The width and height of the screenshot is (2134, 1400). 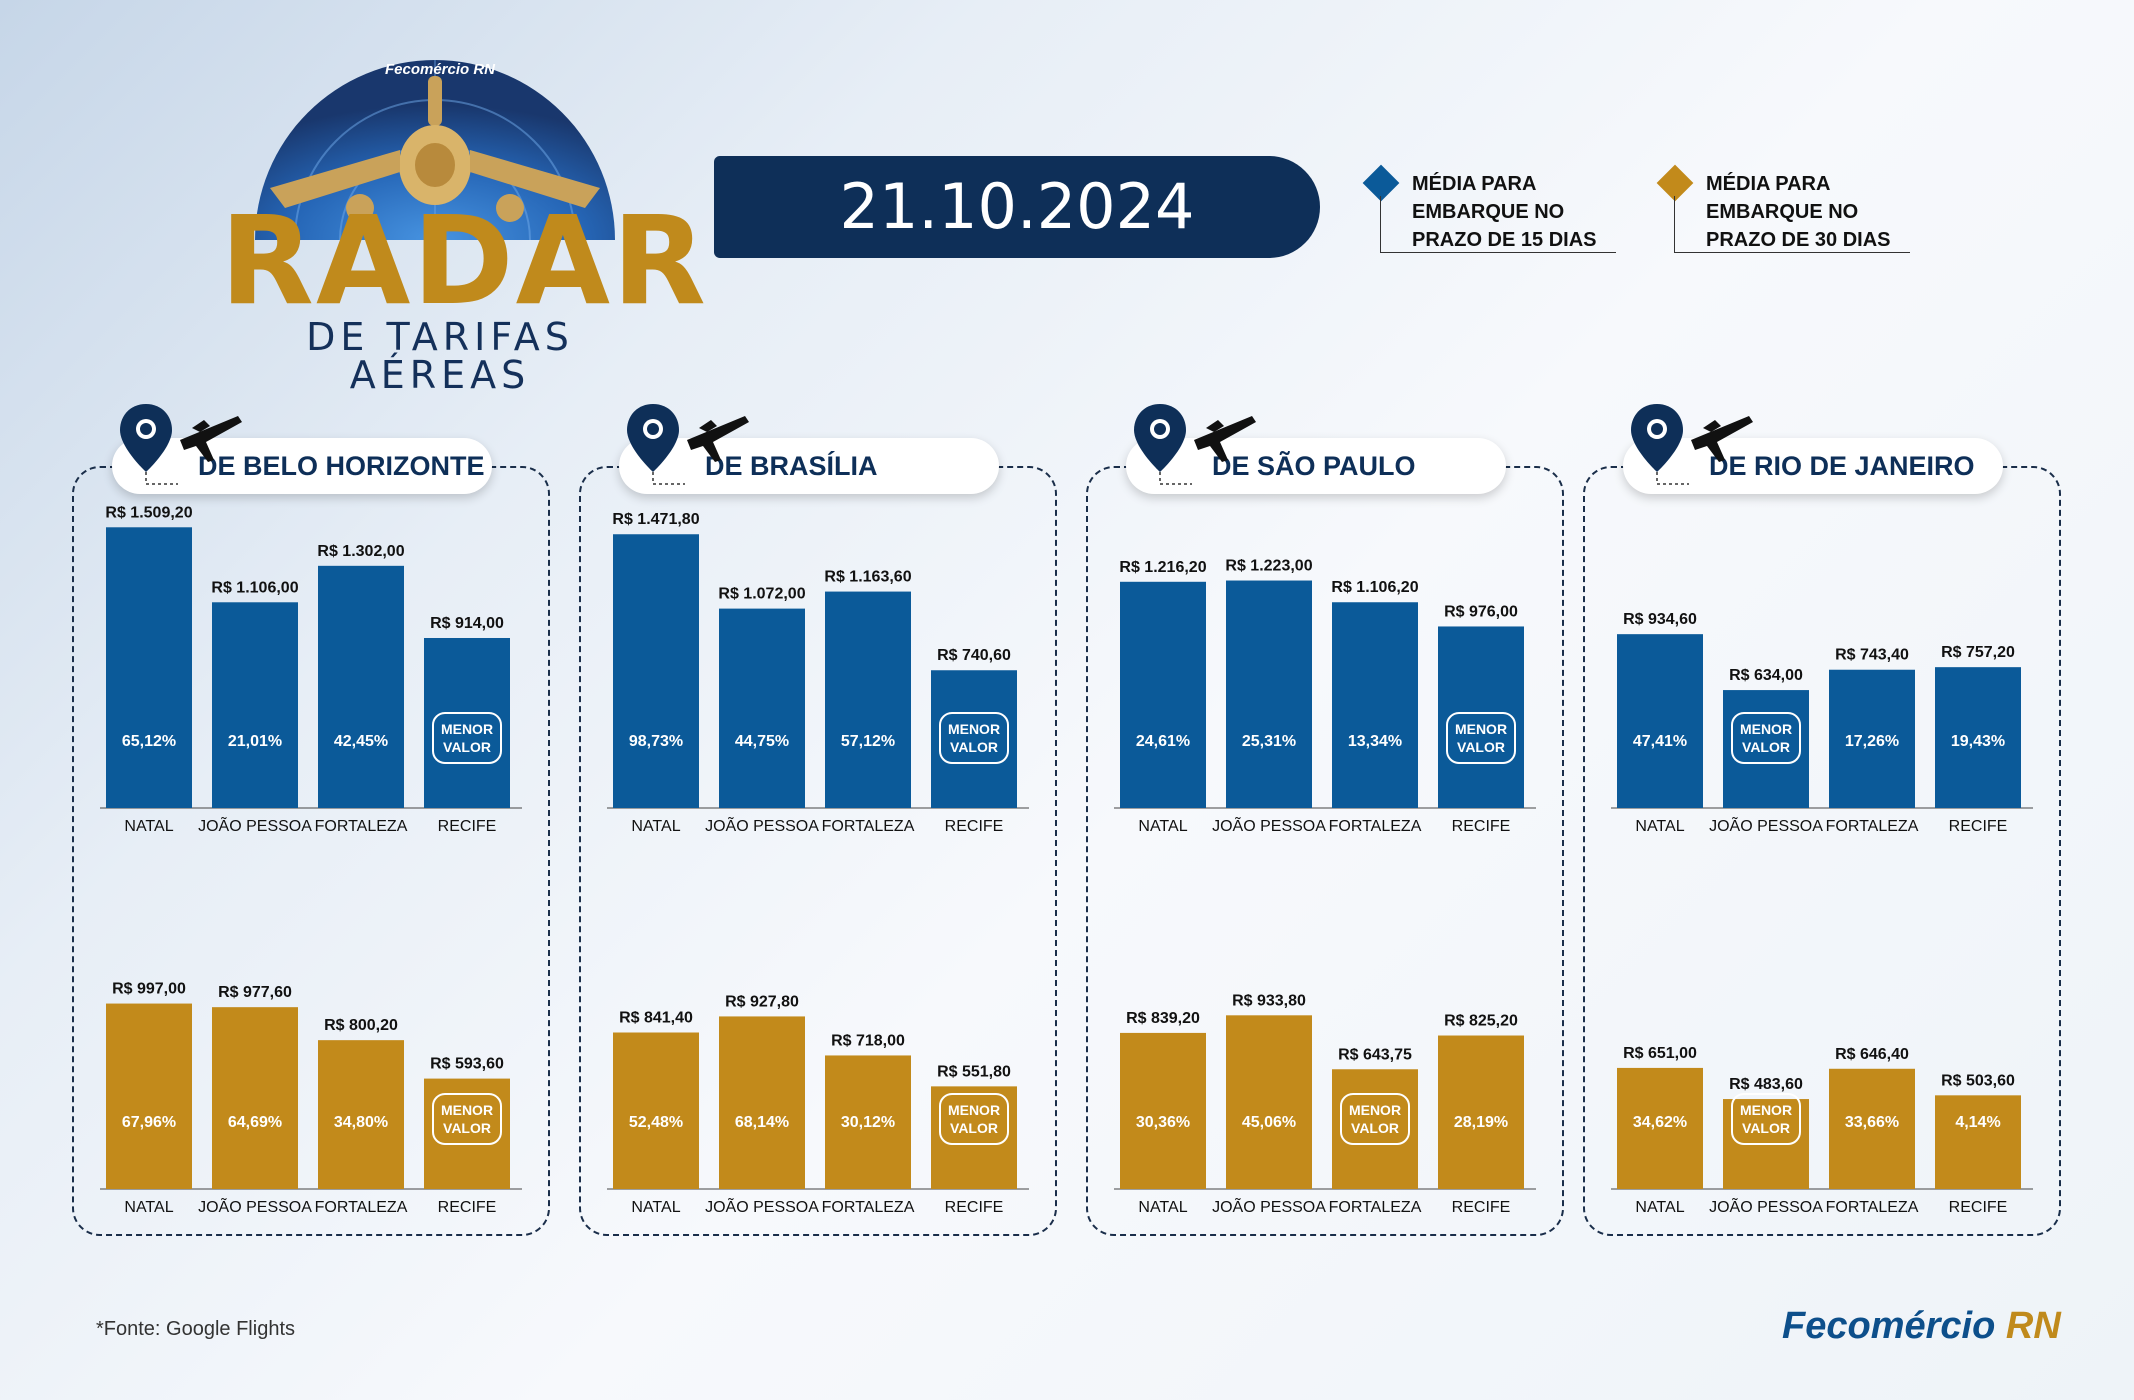 I want to click on fare-value-label: R$ 976,00, so click(x=1481, y=611).